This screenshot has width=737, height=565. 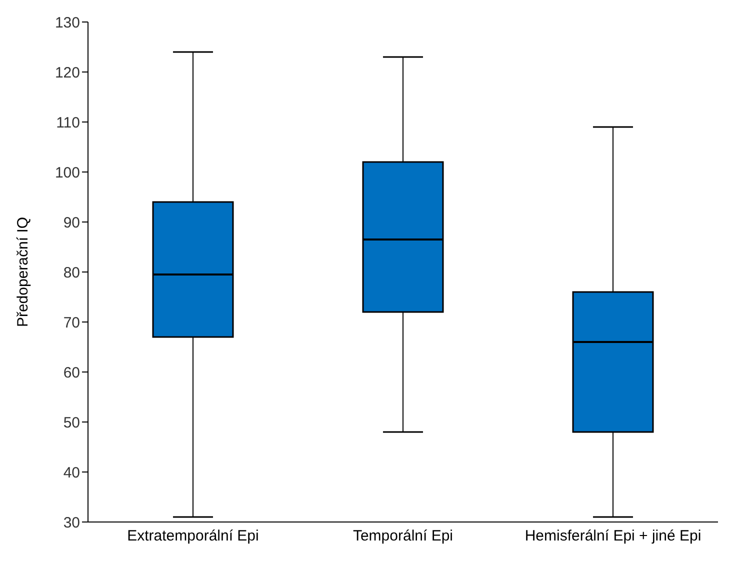 I want to click on y-tick-label: 100, so click(x=67, y=173).